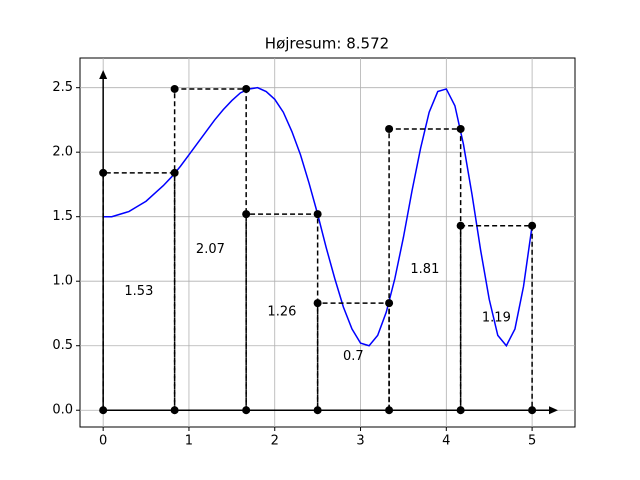 This screenshot has width=640, height=480. What do you see at coordinates (446, 441) in the screenshot?
I see `x-tick-label: 4` at bounding box center [446, 441].